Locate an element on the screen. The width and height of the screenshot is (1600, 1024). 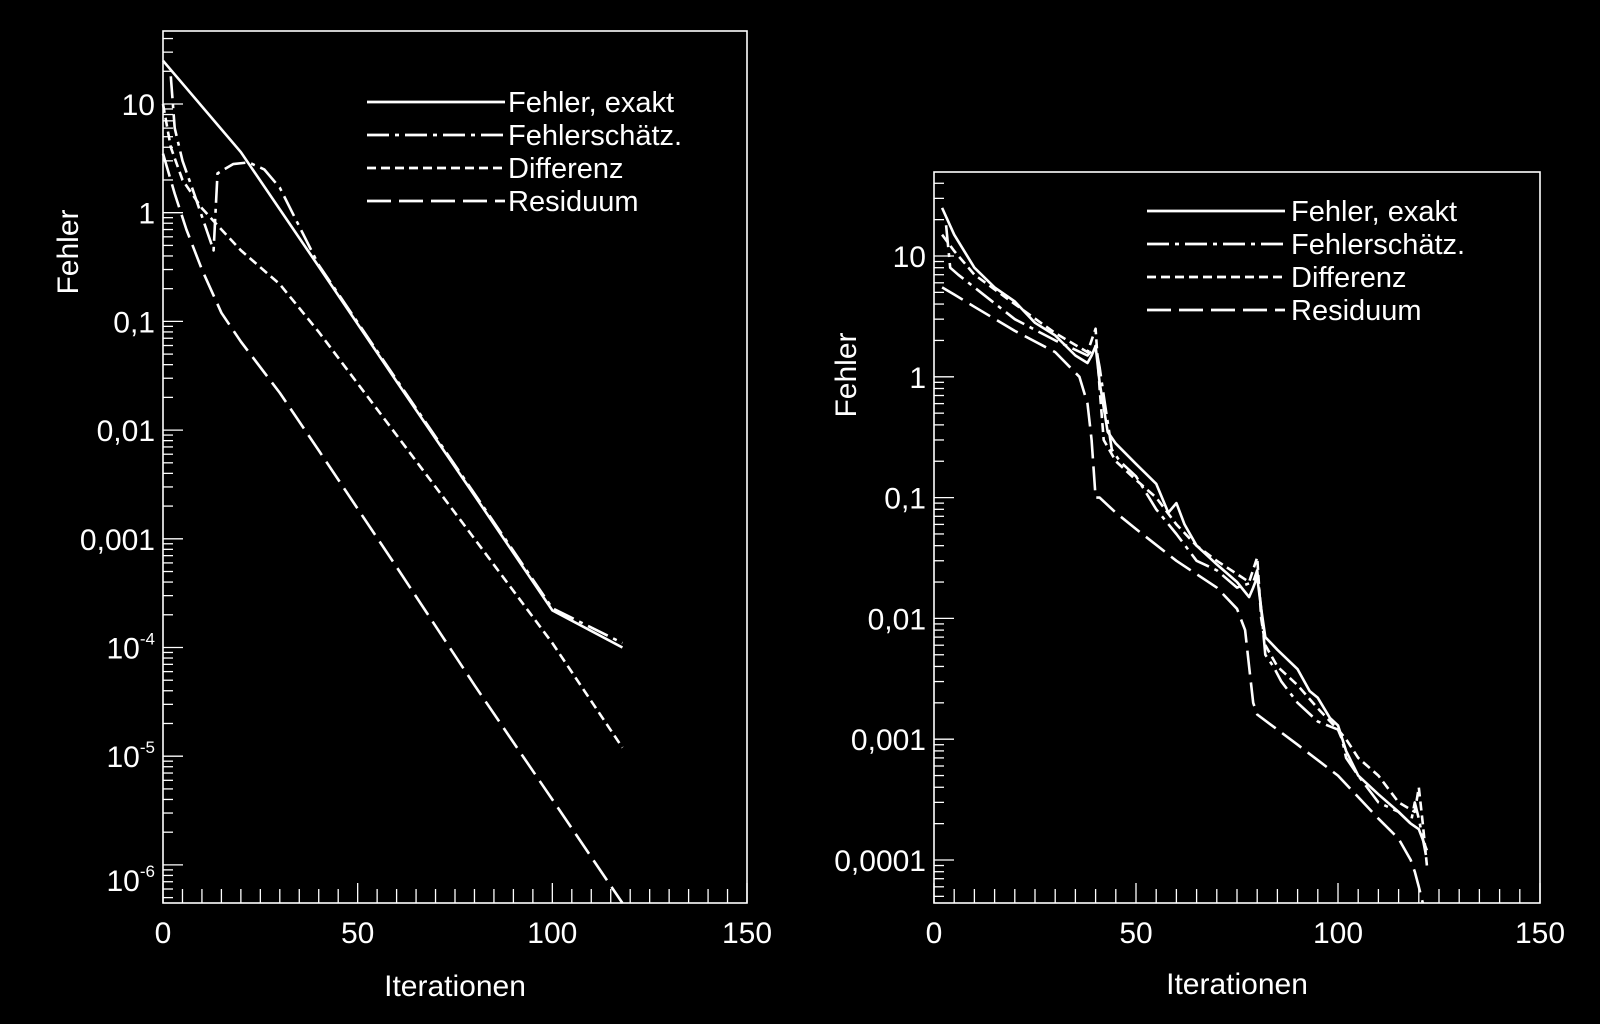
y-tick-label: 10⁻⁵ is located at coordinates (131, 756).